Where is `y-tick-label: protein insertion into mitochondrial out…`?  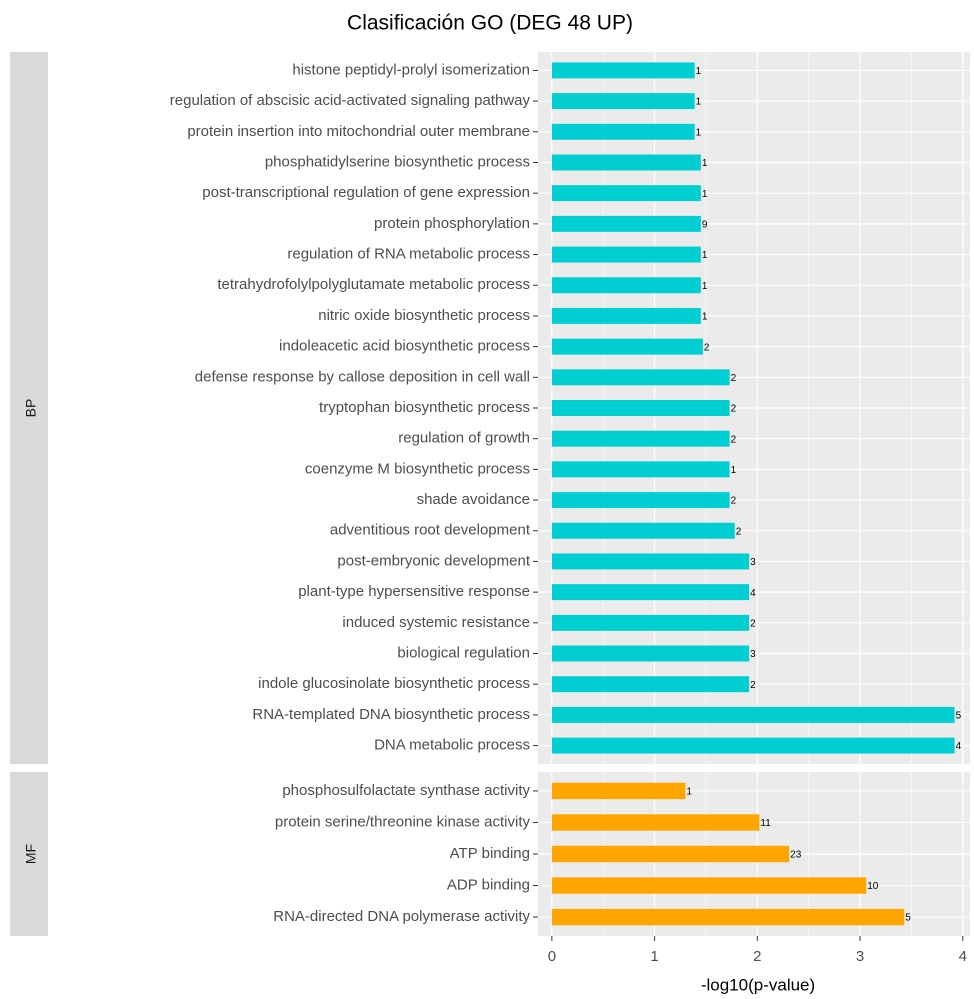
y-tick-label: protein insertion into mitochondrial out… is located at coordinates (358, 131).